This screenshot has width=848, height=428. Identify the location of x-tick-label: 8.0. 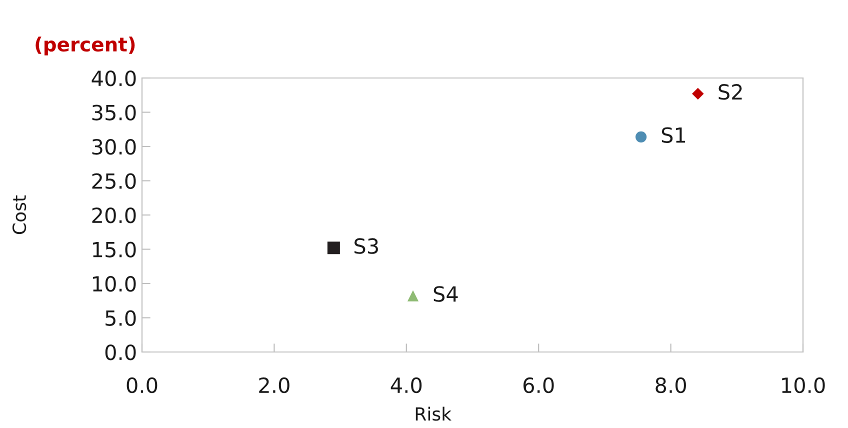
(671, 385).